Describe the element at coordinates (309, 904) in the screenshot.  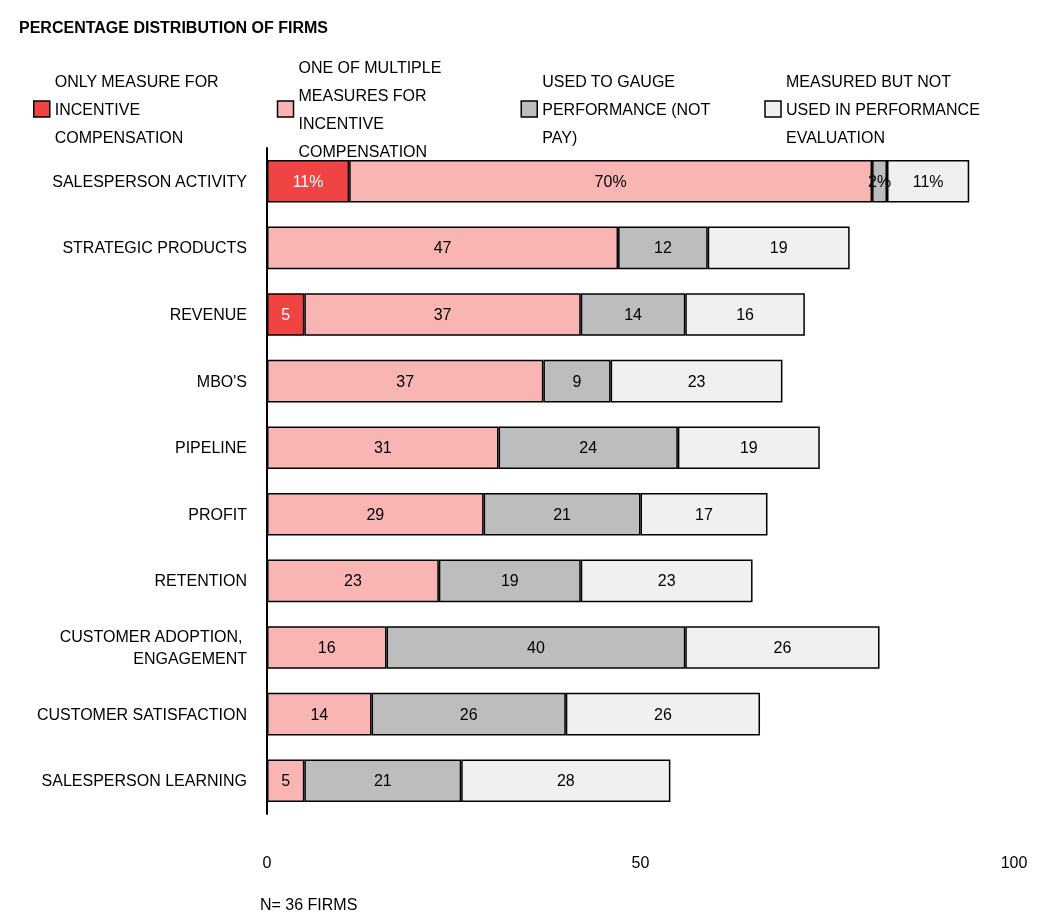
I see `text: N= 36 FIRMS` at that location.